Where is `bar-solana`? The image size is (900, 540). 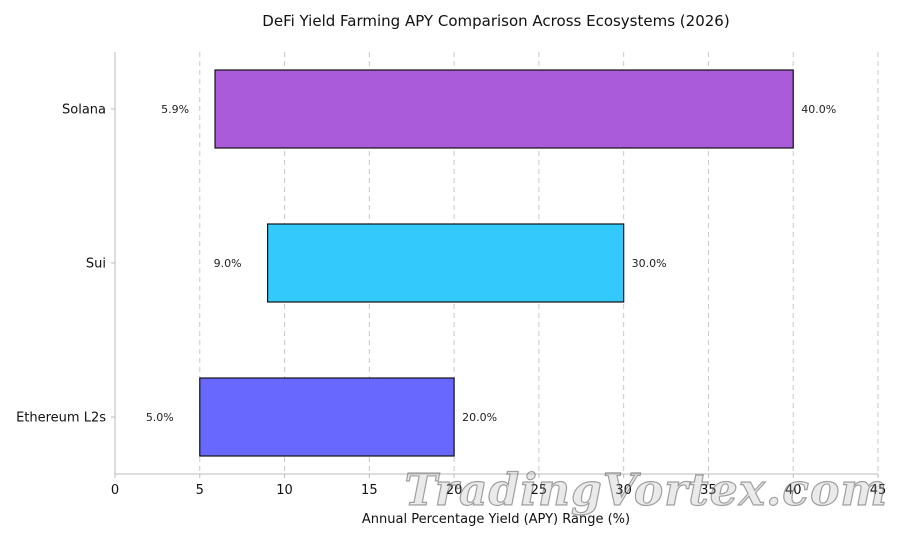 bar-solana is located at coordinates (504, 109).